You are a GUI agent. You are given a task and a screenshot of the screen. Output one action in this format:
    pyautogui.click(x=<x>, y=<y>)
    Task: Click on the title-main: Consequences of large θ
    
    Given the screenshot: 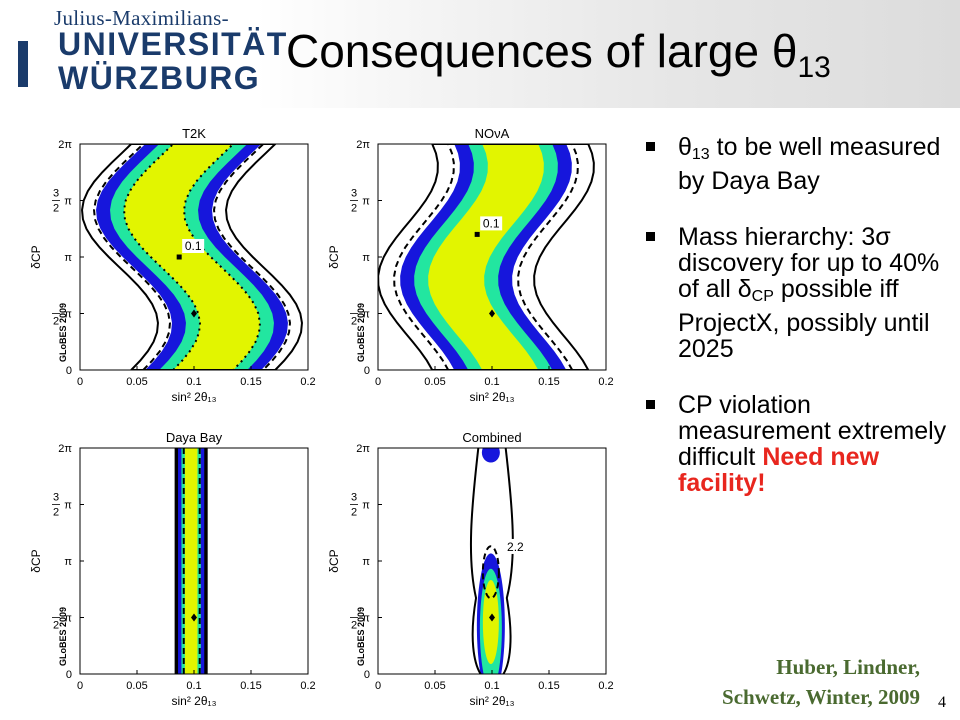 What is the action you would take?
    pyautogui.click(x=542, y=51)
    